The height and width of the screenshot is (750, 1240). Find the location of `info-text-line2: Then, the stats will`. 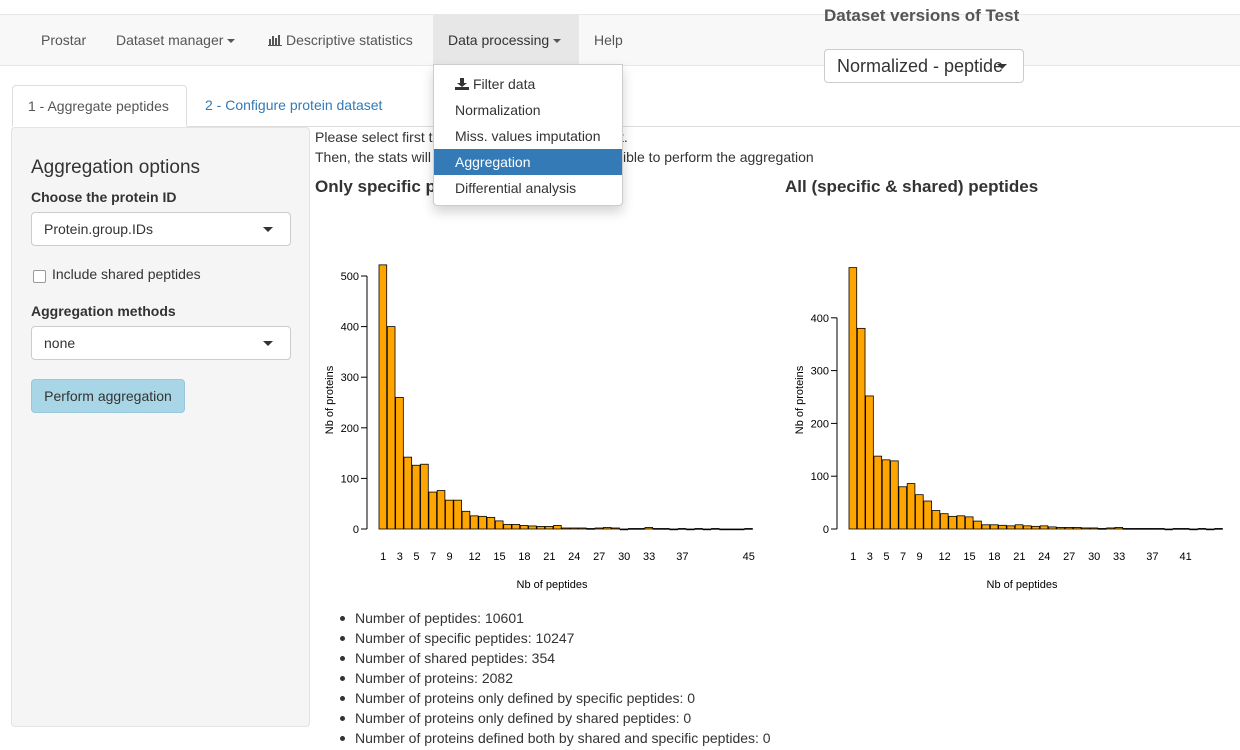

info-text-line2: Then, the stats will is located at coordinates (373, 157).